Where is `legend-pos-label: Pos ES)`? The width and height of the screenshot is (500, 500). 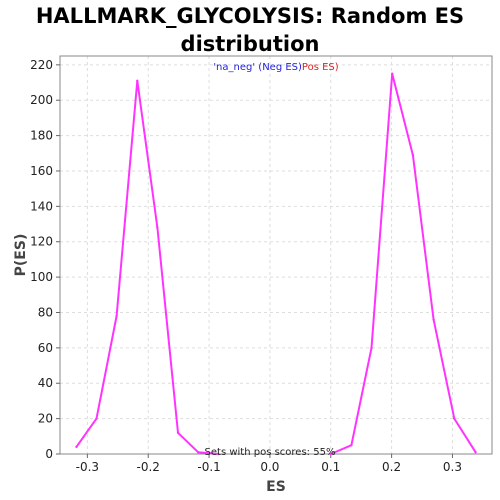 legend-pos-label: Pos ES) is located at coordinates (320, 67).